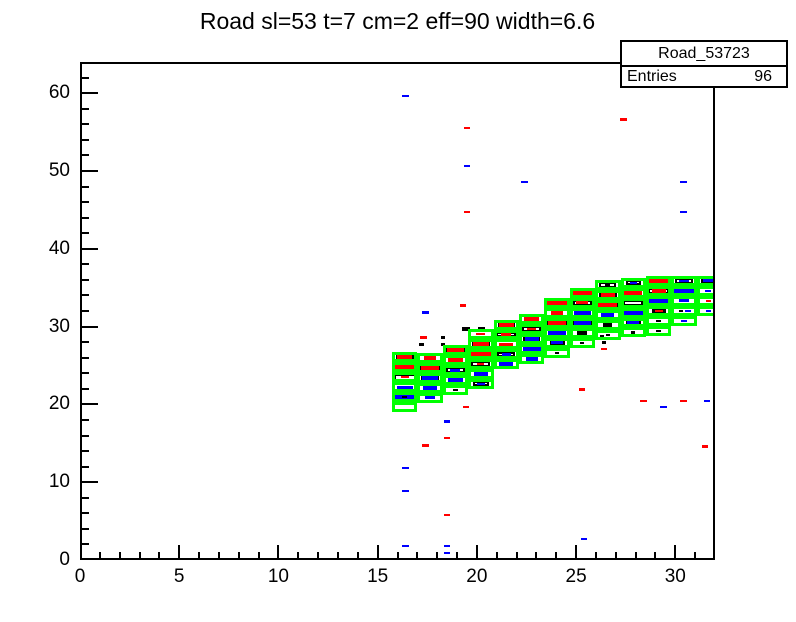 This screenshot has height=622, width=796. Describe the element at coordinates (59, 170) in the screenshot. I see `y-tick-label: 50` at that location.